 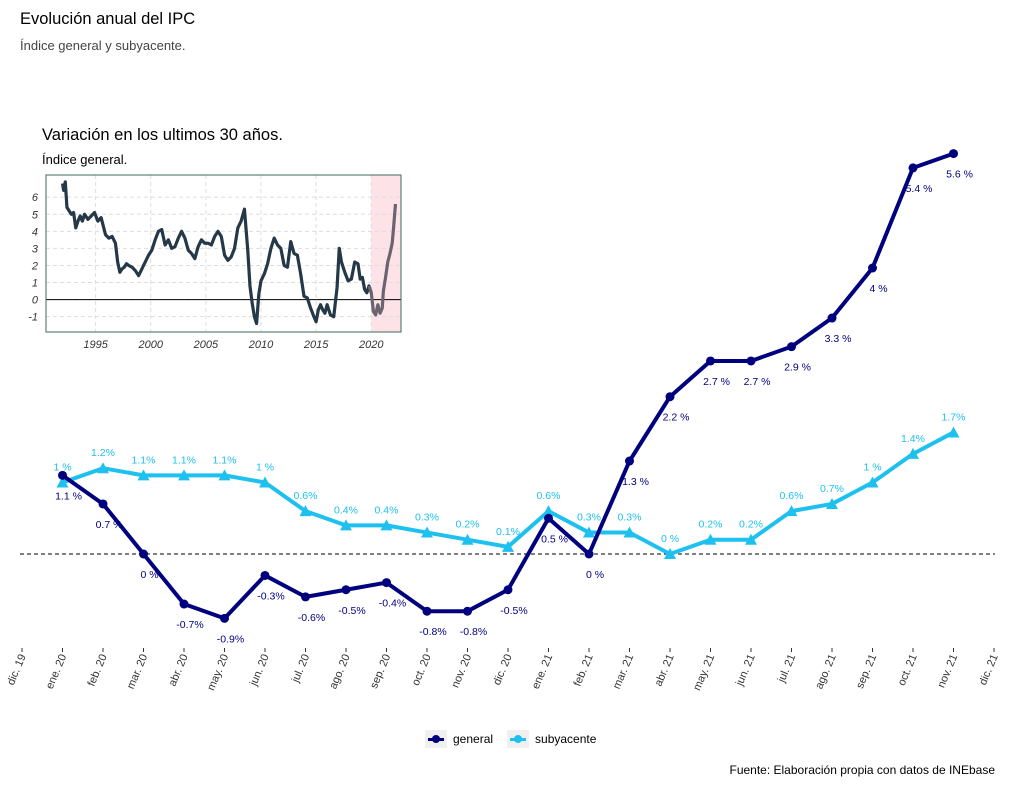 I want to click on x-tick-label: dic. 20, so click(x=503, y=669).